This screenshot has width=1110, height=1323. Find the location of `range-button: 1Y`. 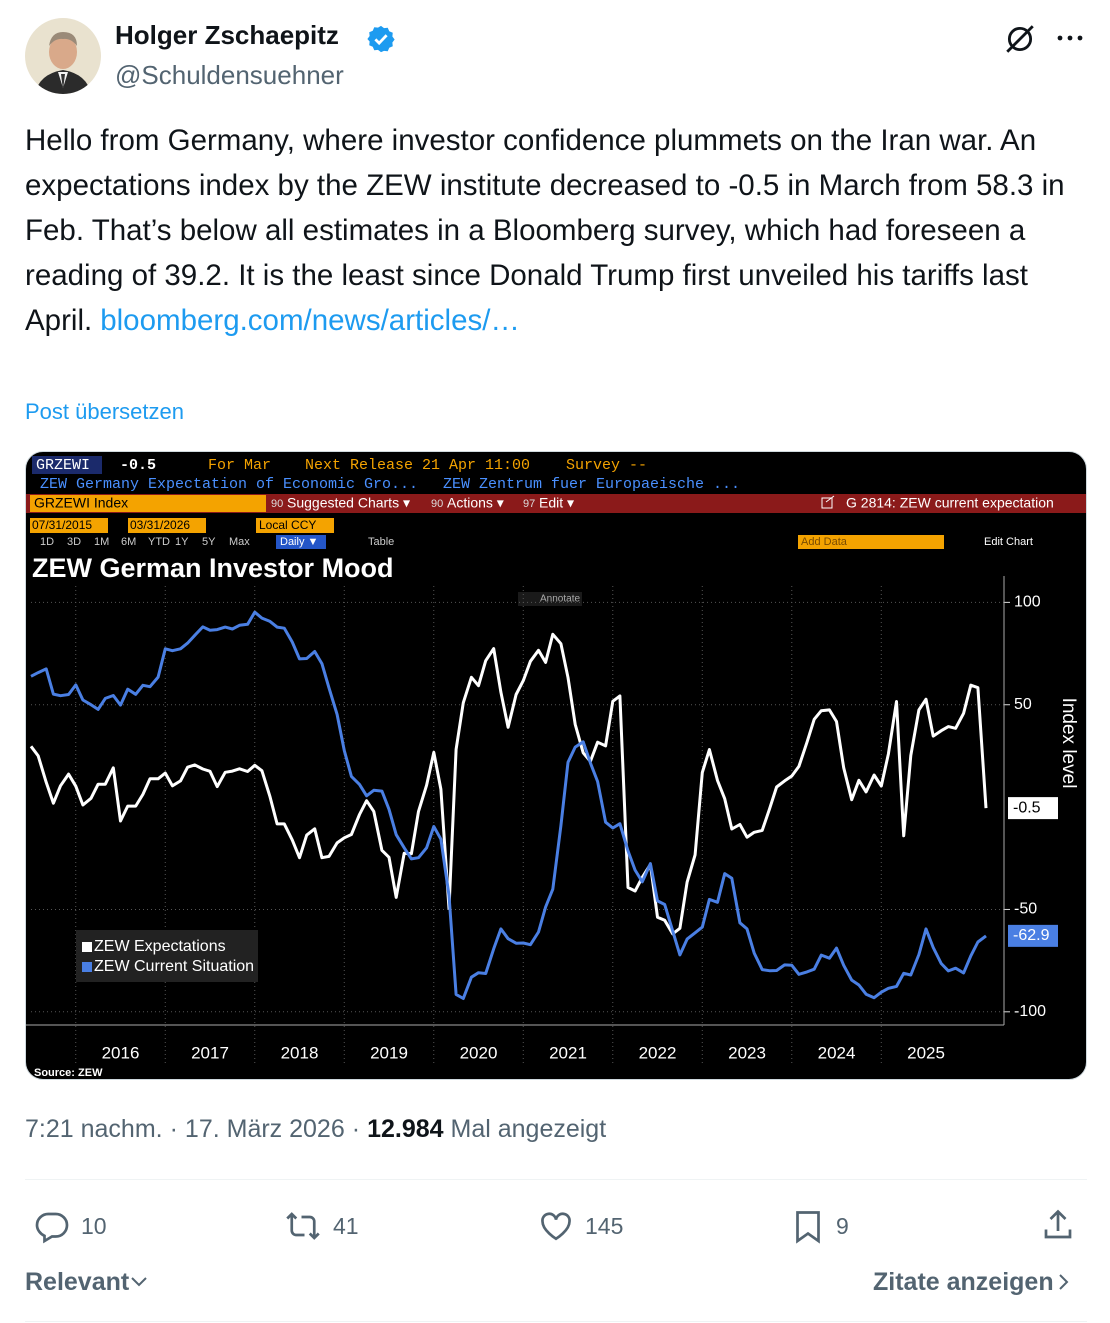

range-button: 1Y is located at coordinates (182, 542).